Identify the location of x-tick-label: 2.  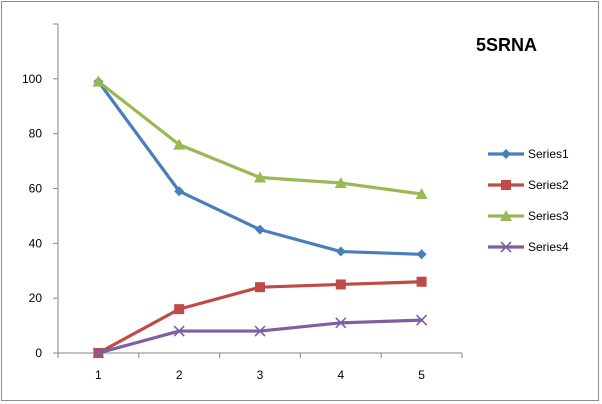
(179, 375).